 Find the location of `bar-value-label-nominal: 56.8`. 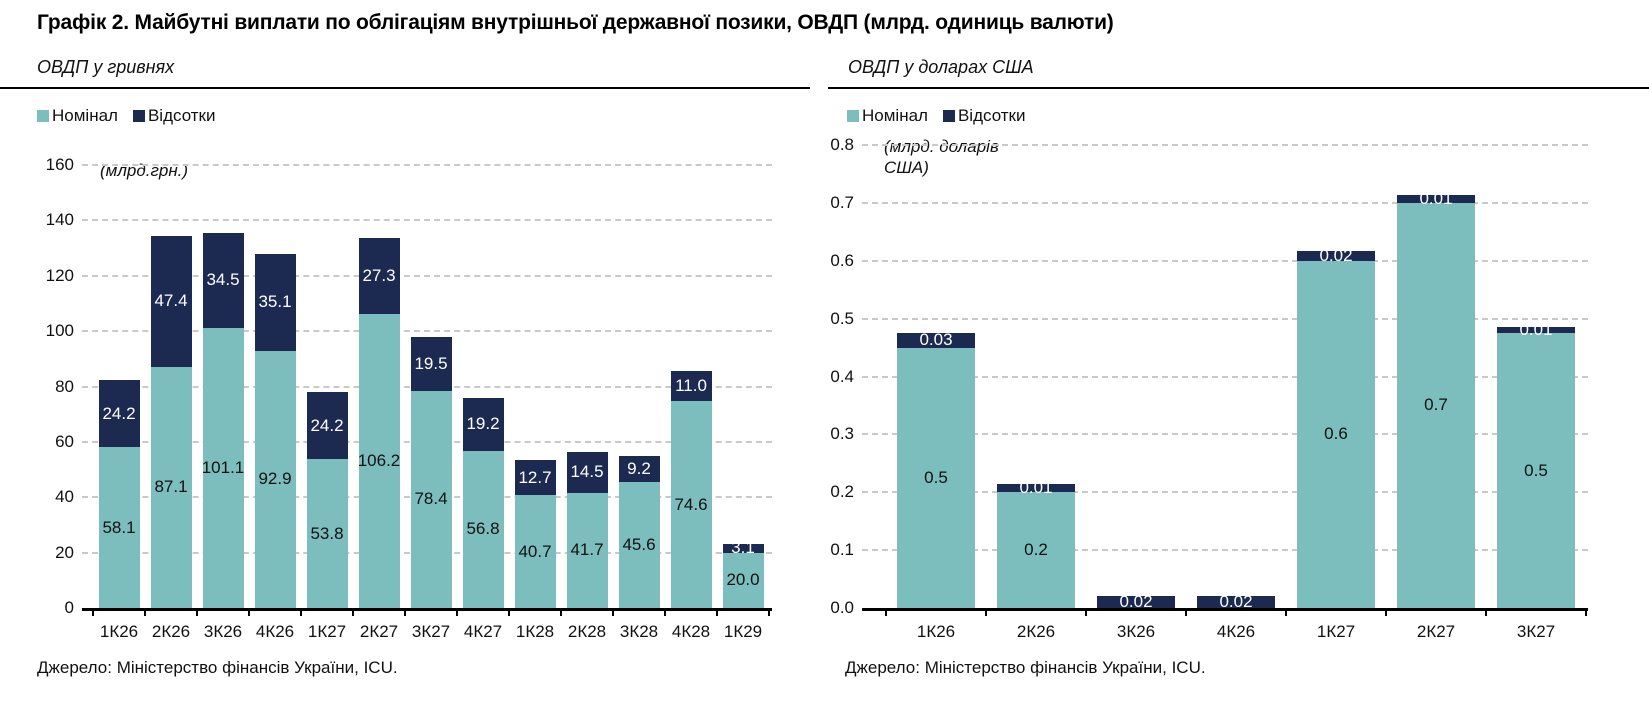

bar-value-label-nominal: 56.8 is located at coordinates (483, 529).